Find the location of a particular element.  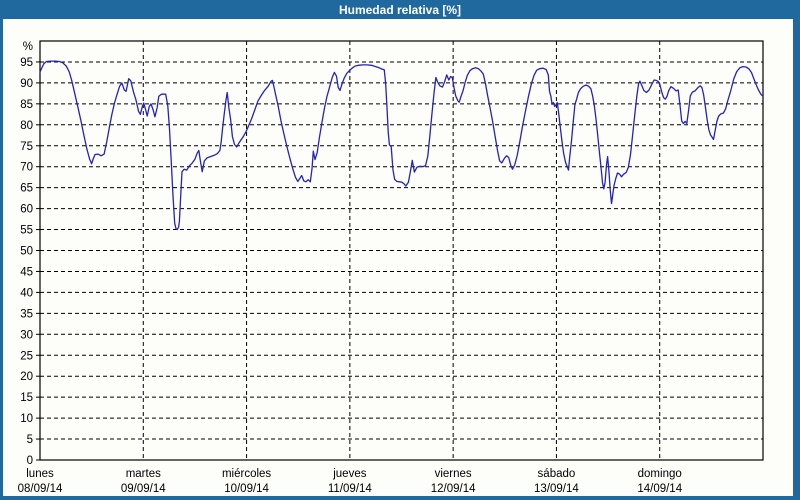

title-bar: Humedad relativa [%] is located at coordinates (400, 9).